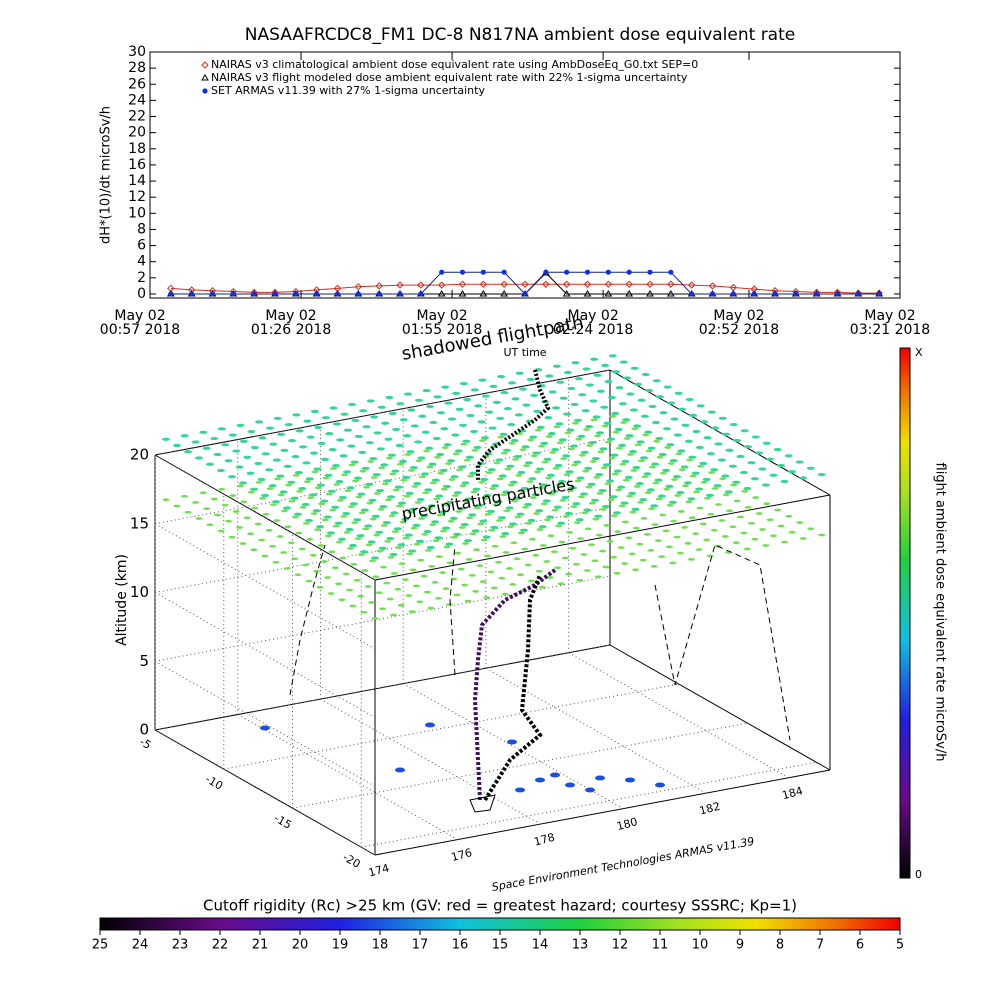 The image size is (1000, 1000). I want to click on shadow, so click(452, 610).